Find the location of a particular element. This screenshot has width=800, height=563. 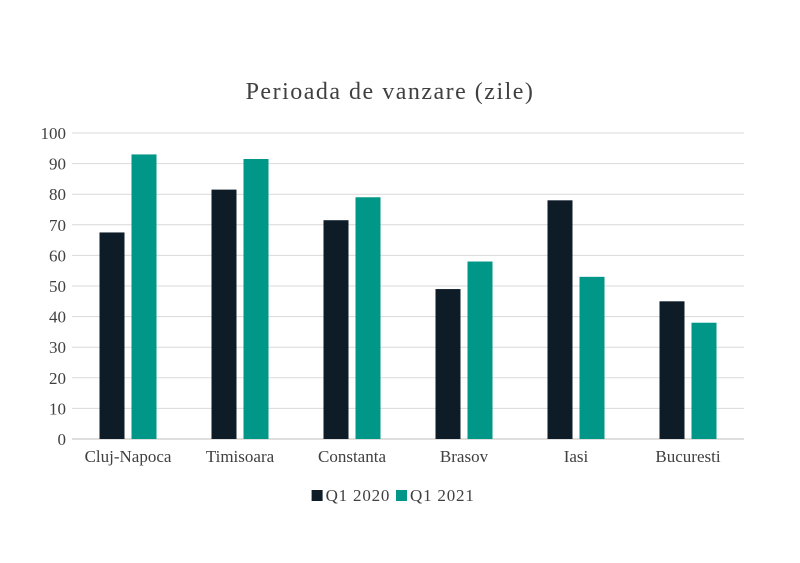

y-tick-label: 90 is located at coordinates (57, 164).